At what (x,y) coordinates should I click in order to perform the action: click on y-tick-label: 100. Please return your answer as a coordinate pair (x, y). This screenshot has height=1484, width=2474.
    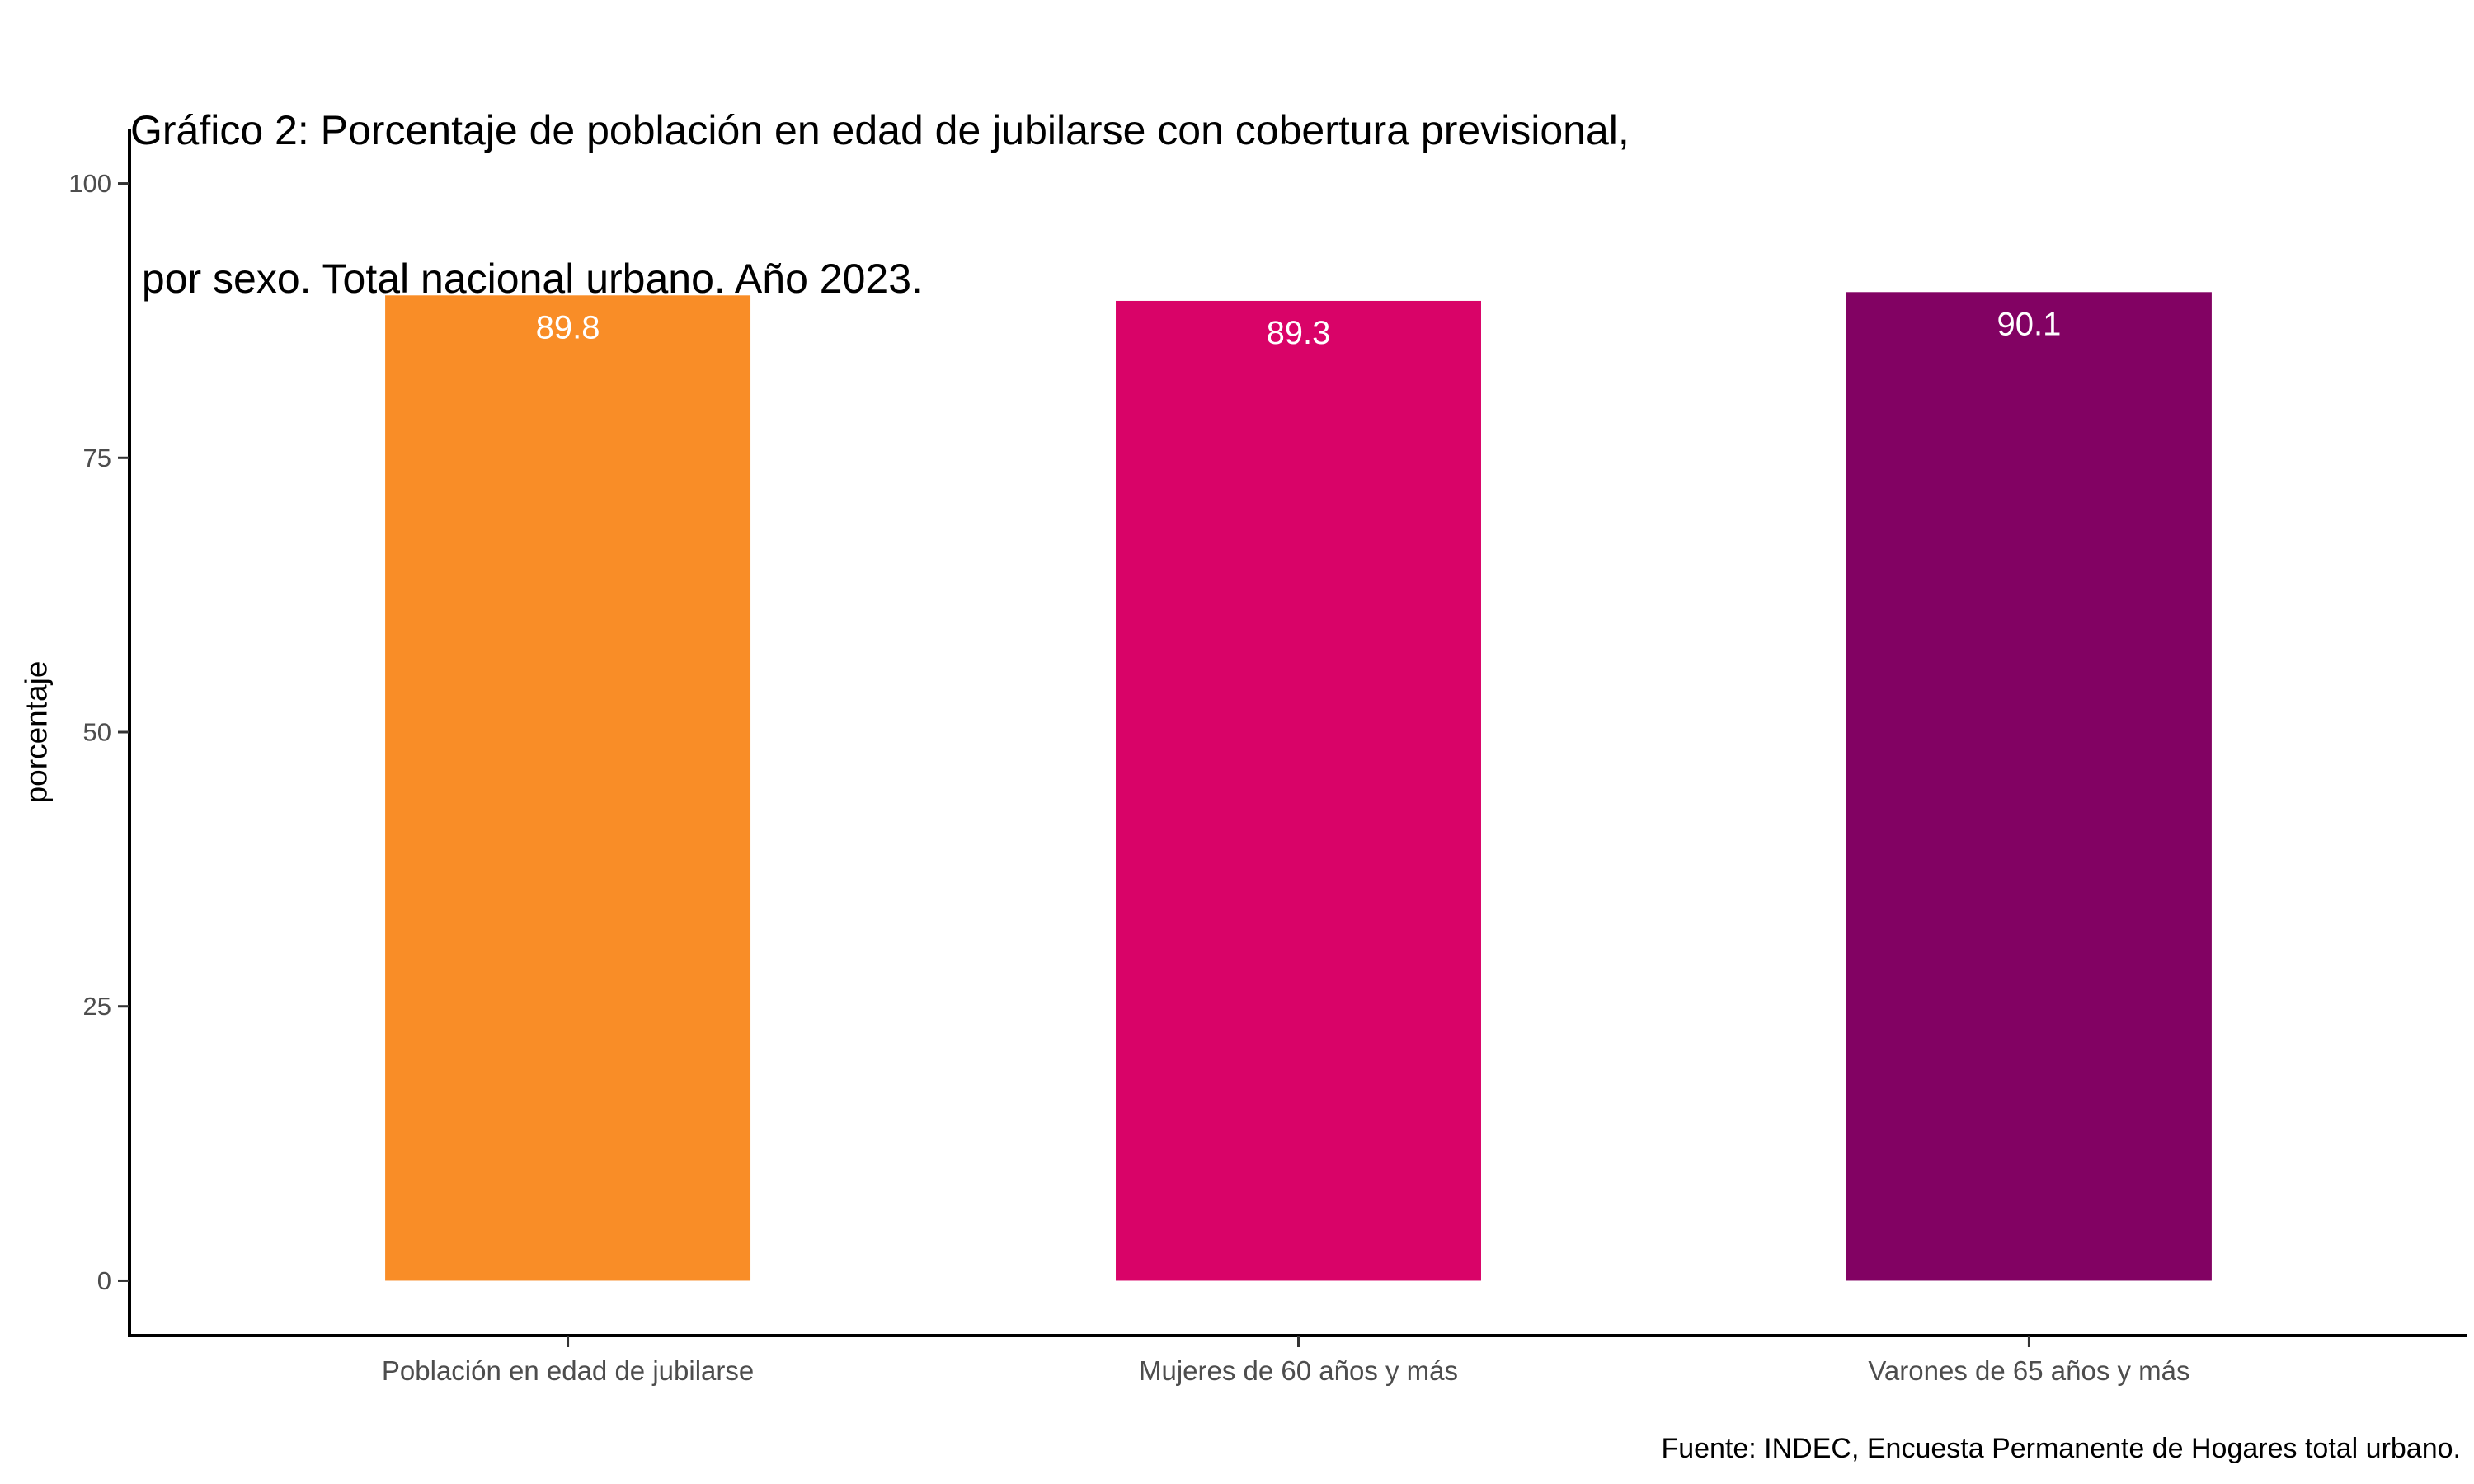
    Looking at the image, I should click on (89, 183).